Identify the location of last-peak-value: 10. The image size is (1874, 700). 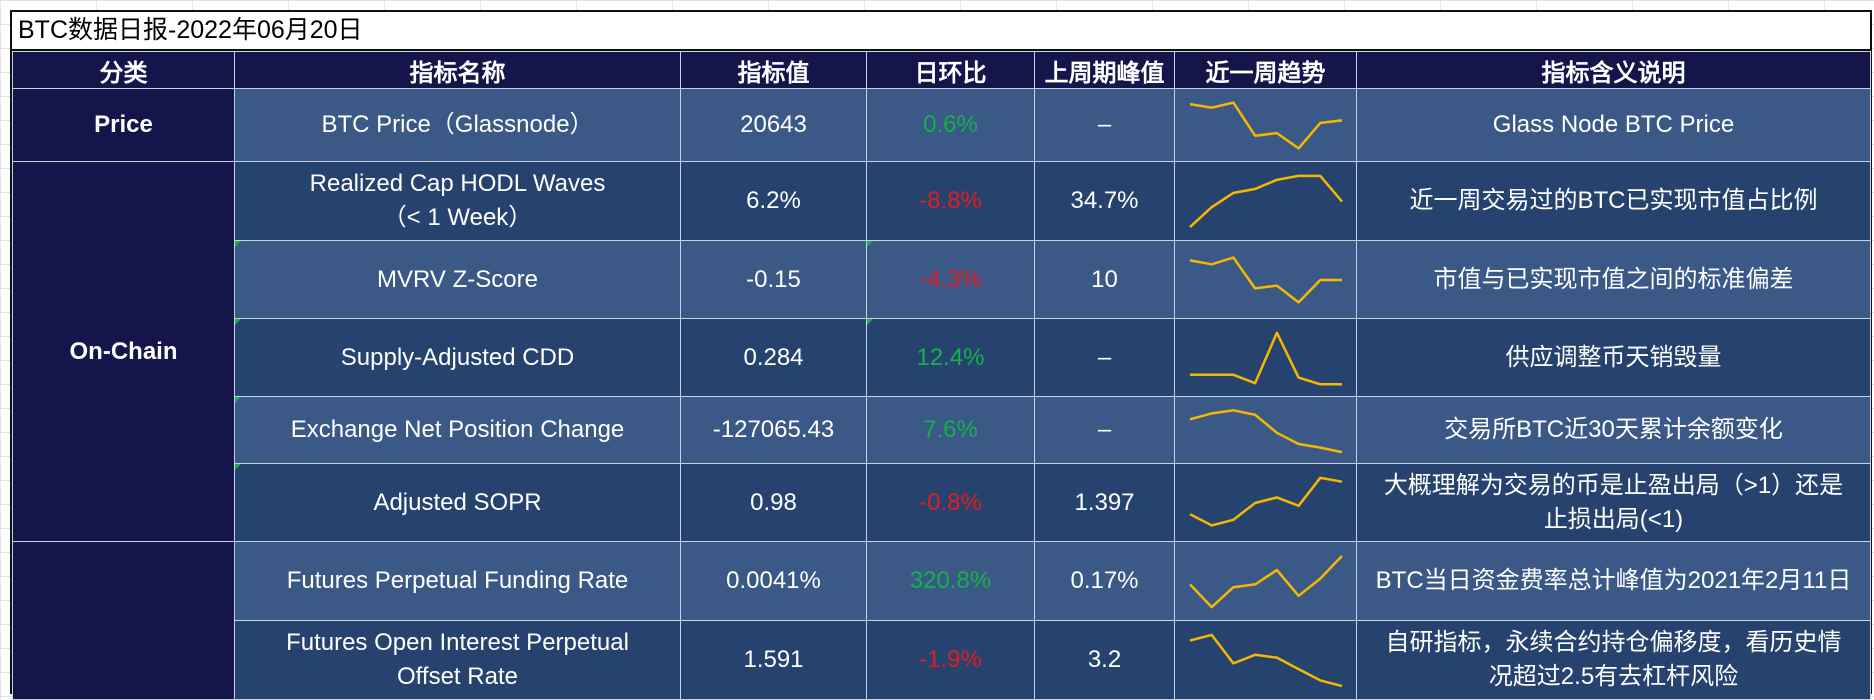
(1104, 279).